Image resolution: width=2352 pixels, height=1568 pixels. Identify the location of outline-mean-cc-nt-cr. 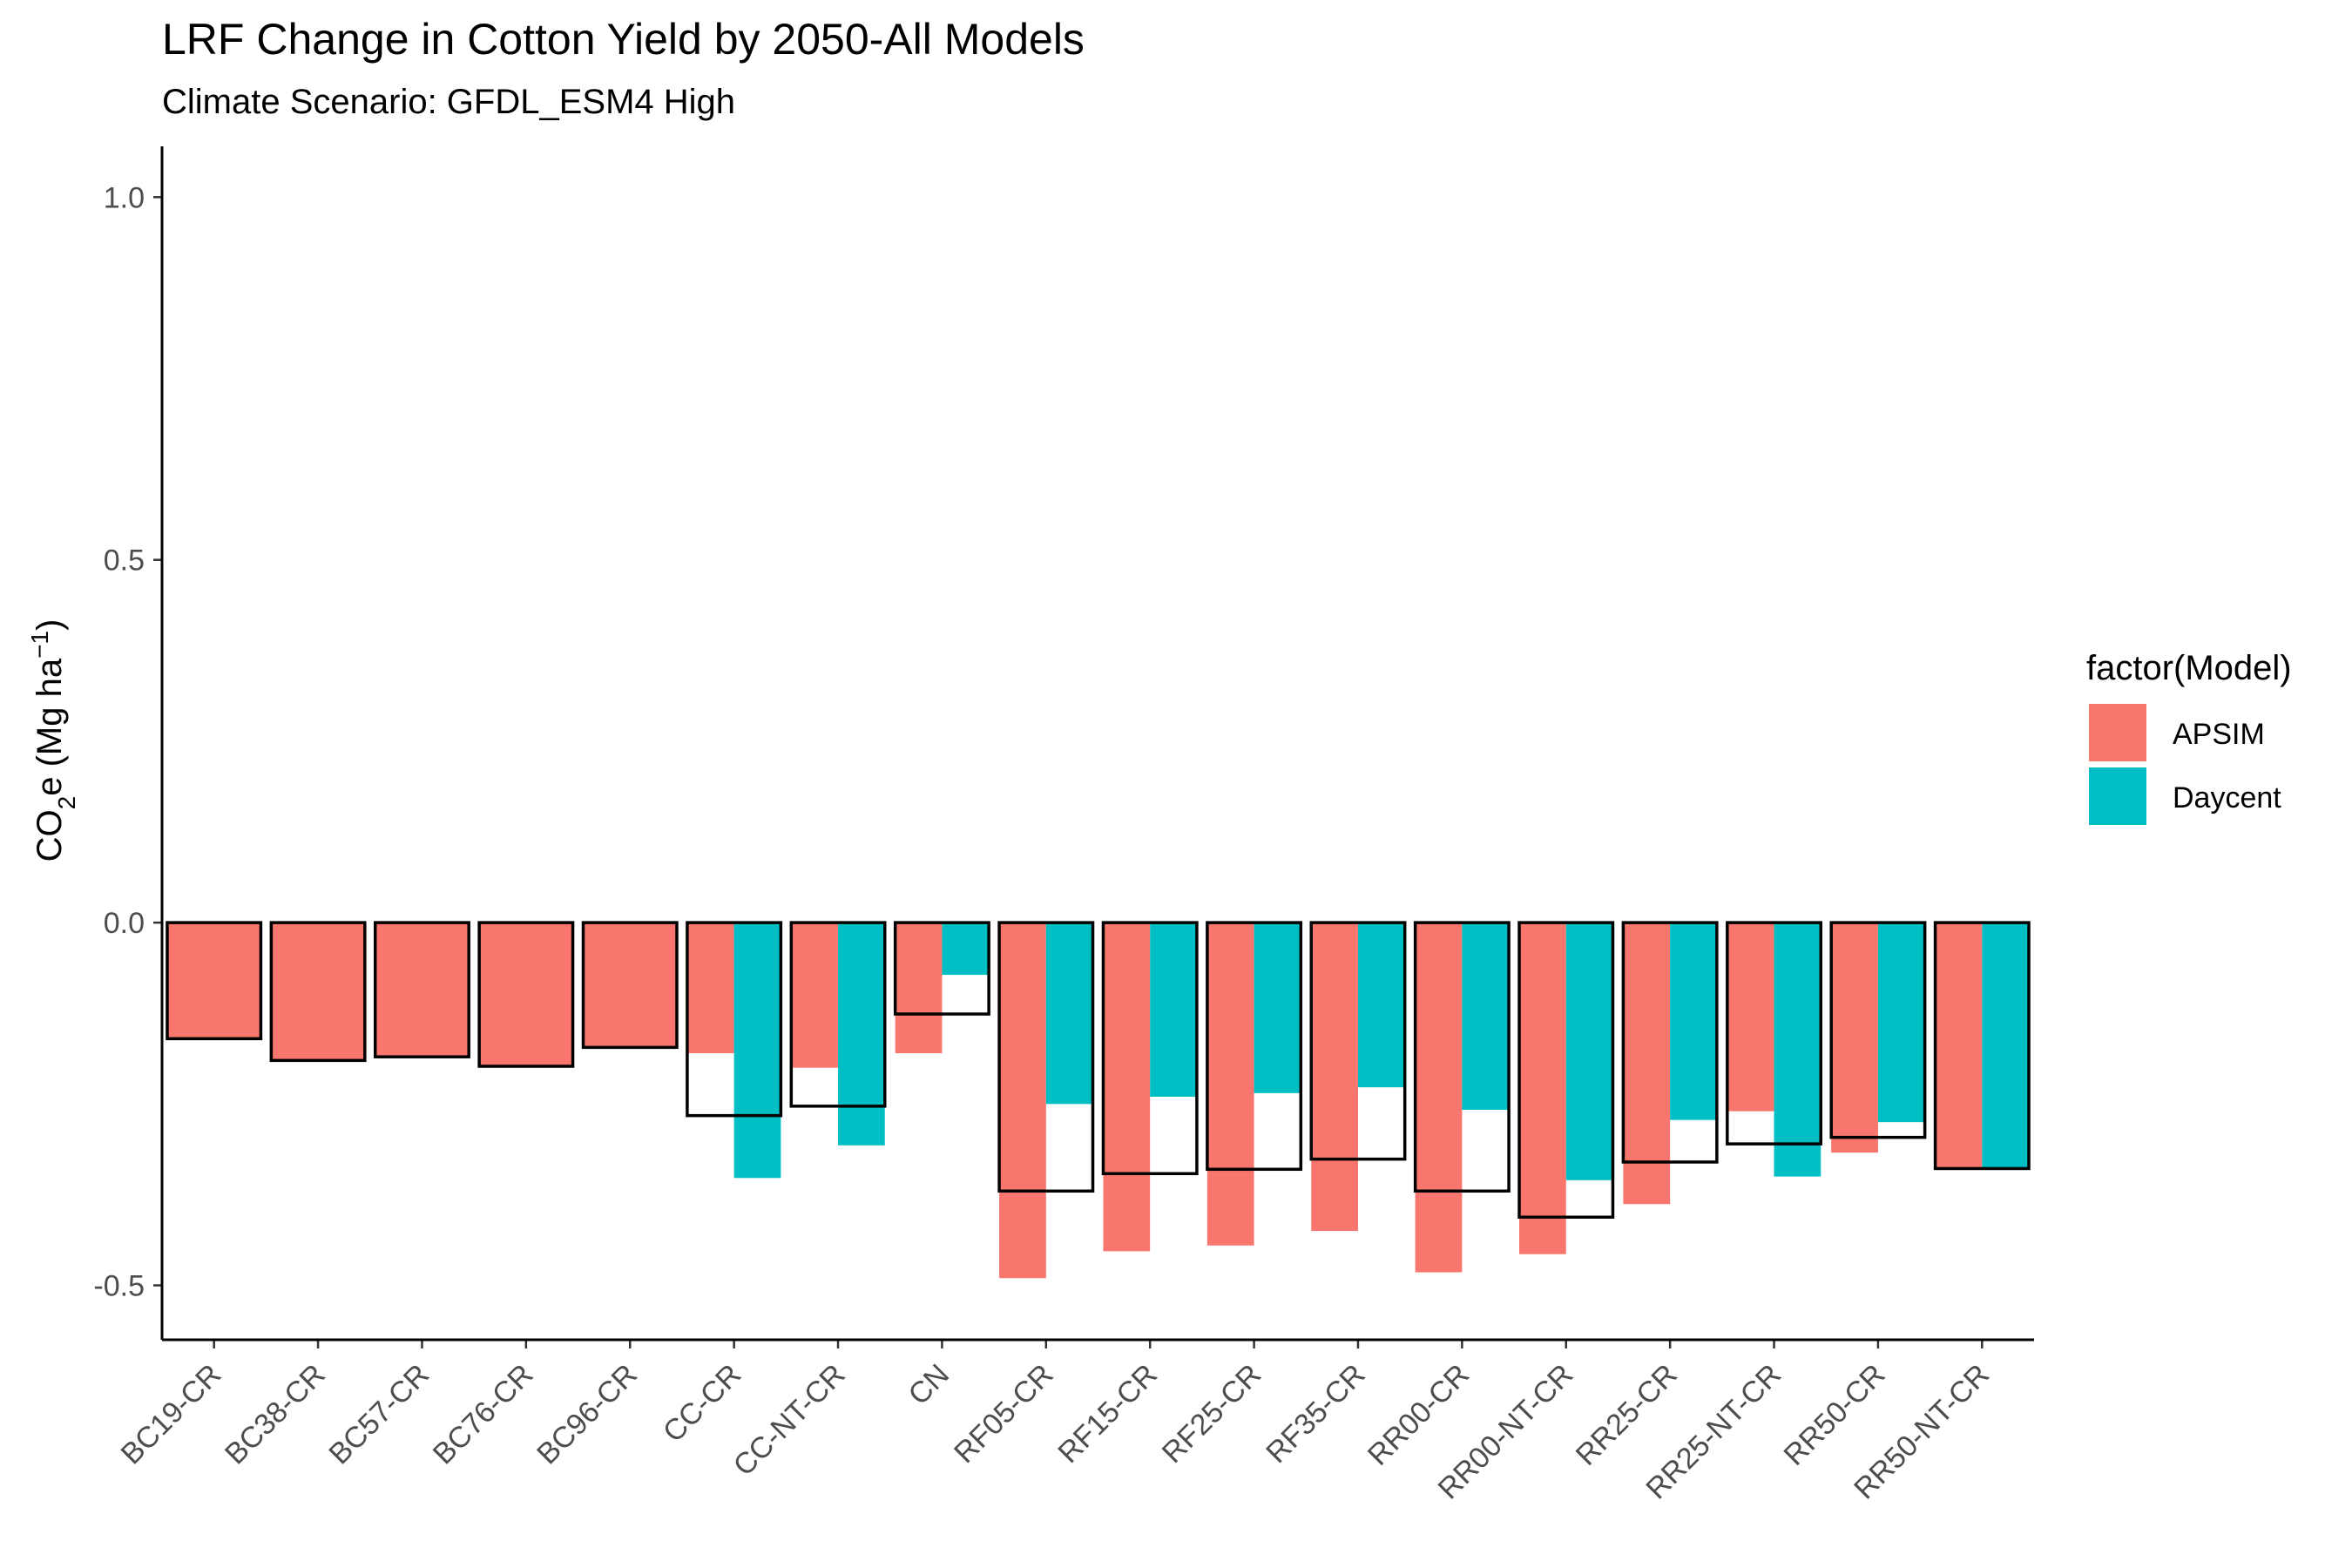
(838, 1014).